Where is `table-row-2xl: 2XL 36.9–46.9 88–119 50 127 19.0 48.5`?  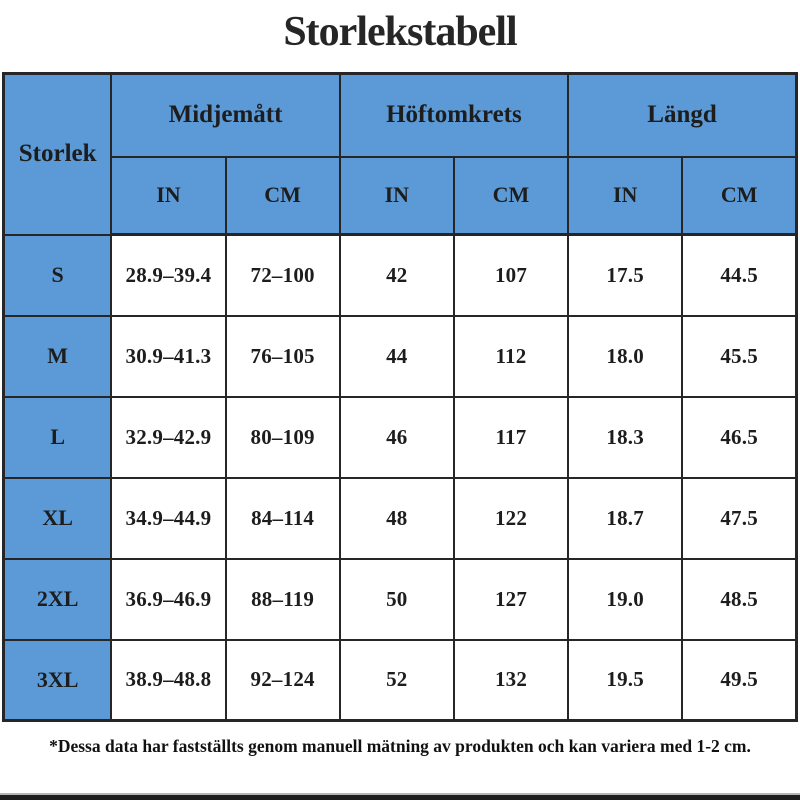 table-row-2xl: 2XL 36.9–46.9 88–119 50 127 19.0 48.5 is located at coordinates (400, 599).